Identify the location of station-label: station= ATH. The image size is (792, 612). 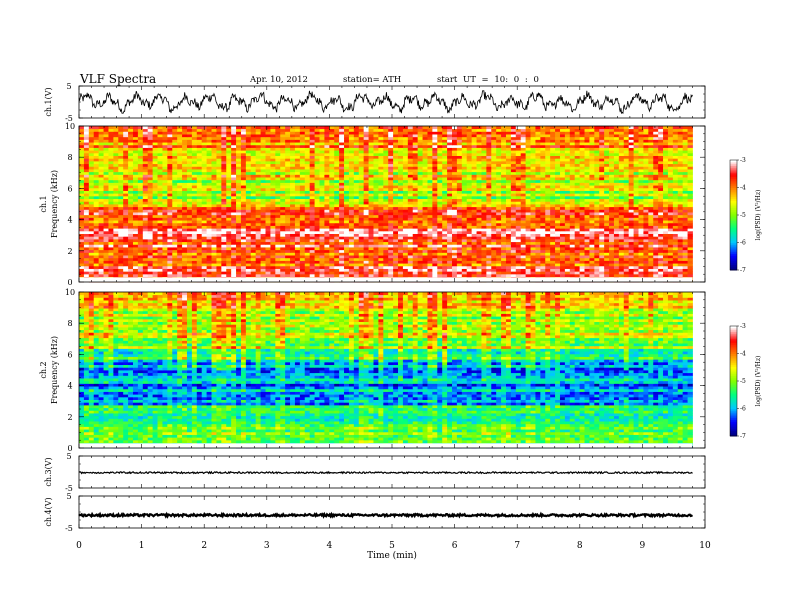
(372, 80).